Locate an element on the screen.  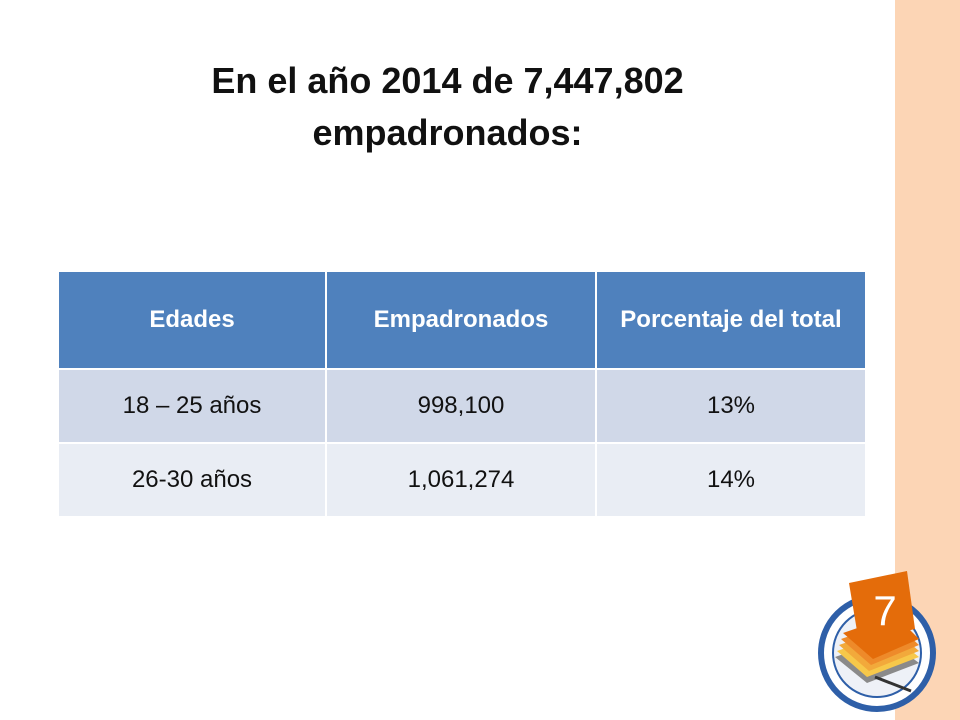
table-row: 26-30 años 1,061,274 14% is located at coordinates (462, 480).